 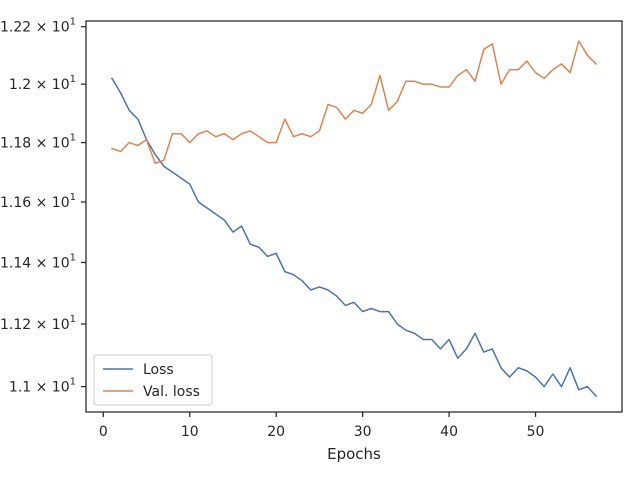 I want to click on x-tick-label: 0, so click(x=103, y=432).